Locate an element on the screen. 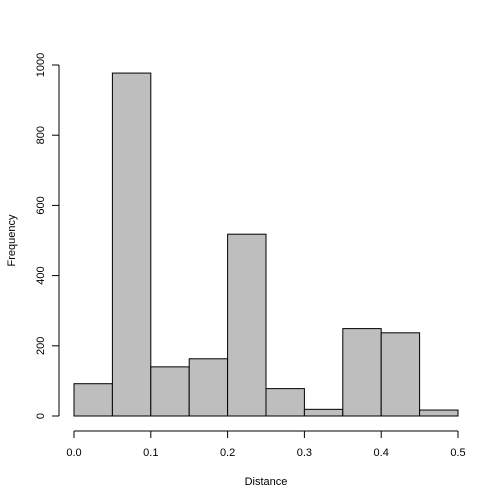 Image resolution: width=504 pixels, height=504 pixels. y-tick-label: 0 is located at coordinates (41, 416).